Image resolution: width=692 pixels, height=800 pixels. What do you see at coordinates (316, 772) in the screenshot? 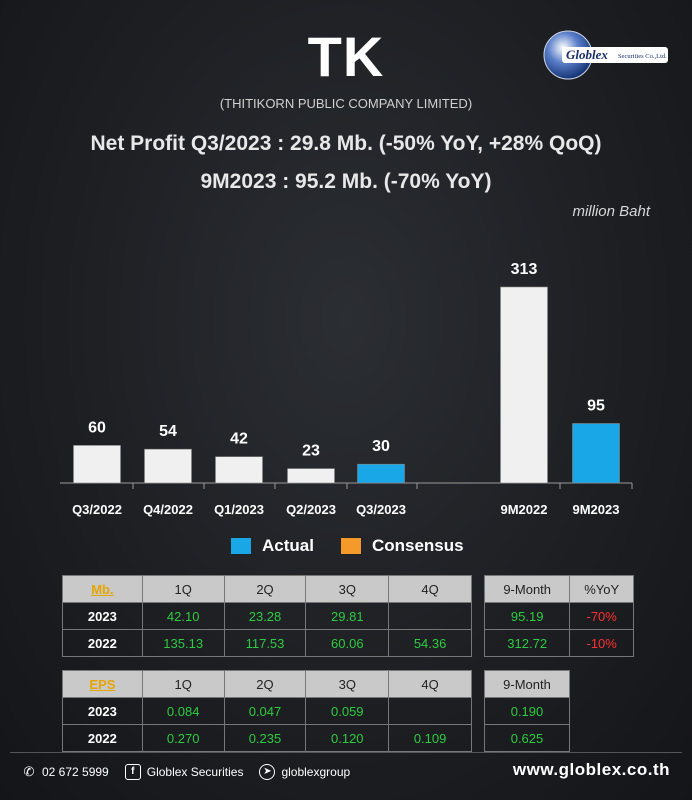
I see `footer-telegram-text: globlexgroup` at bounding box center [316, 772].